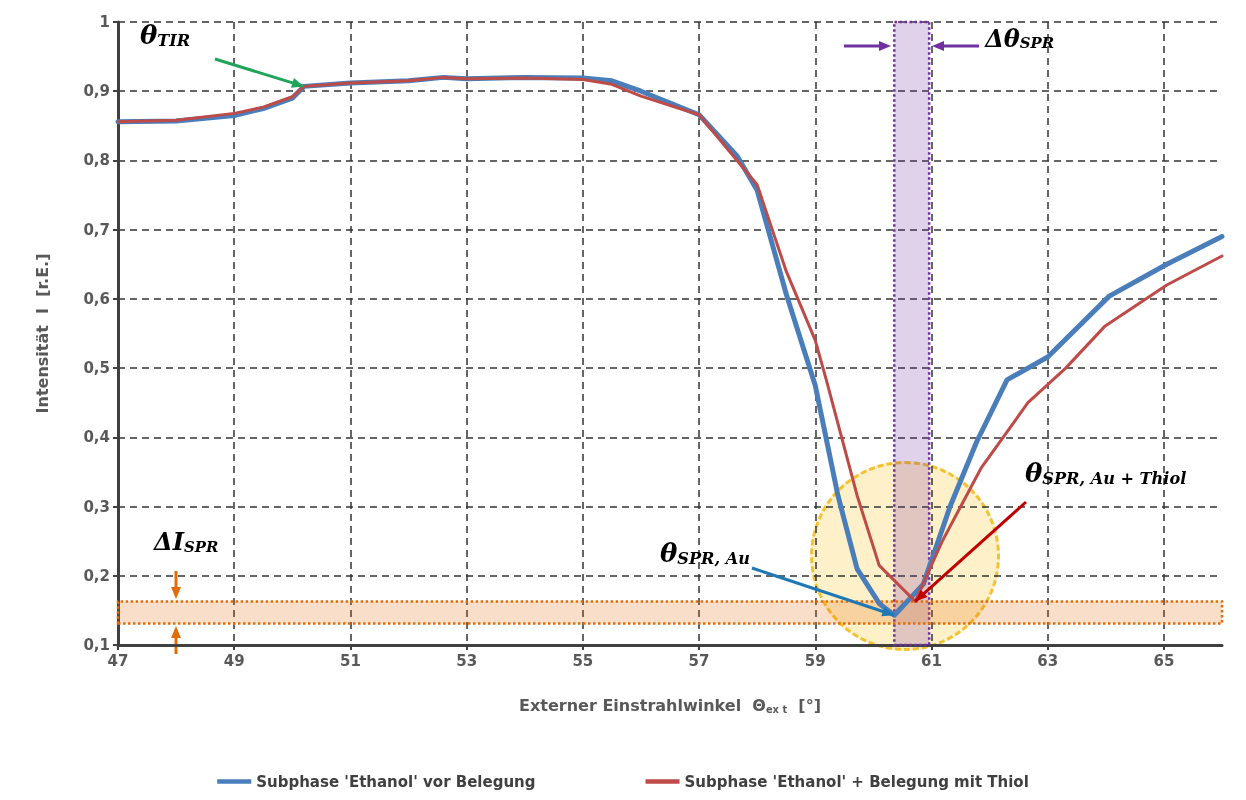 This screenshot has height=800, width=1246. I want to click on y-tick-label: 0,8, so click(96, 160).